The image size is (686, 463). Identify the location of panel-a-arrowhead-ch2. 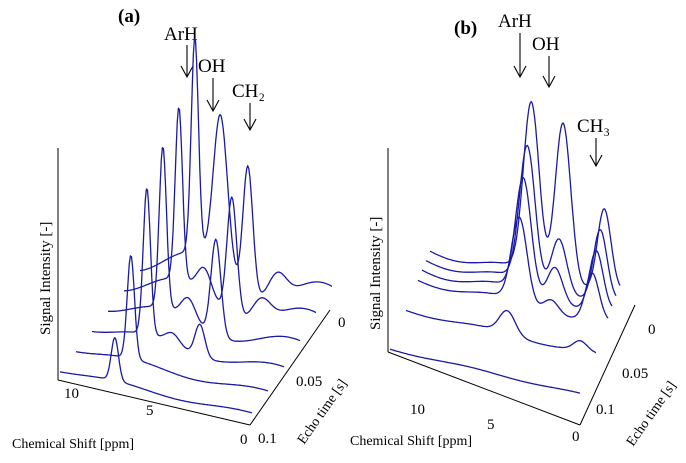
(250, 125).